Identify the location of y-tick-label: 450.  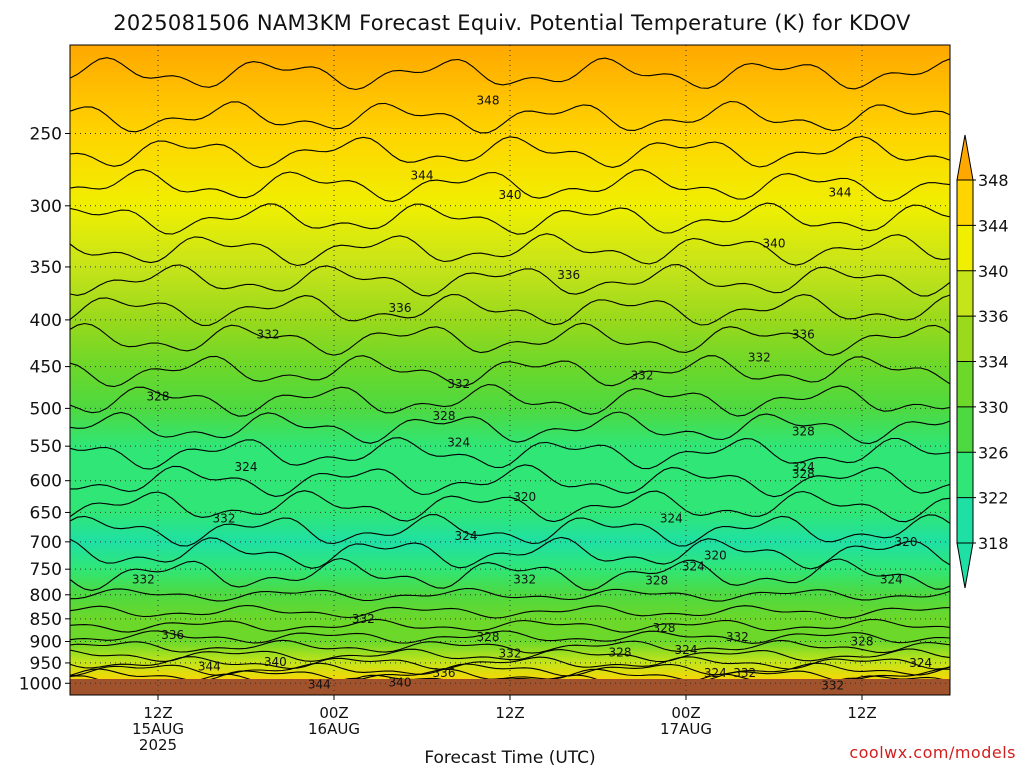
(46, 368).